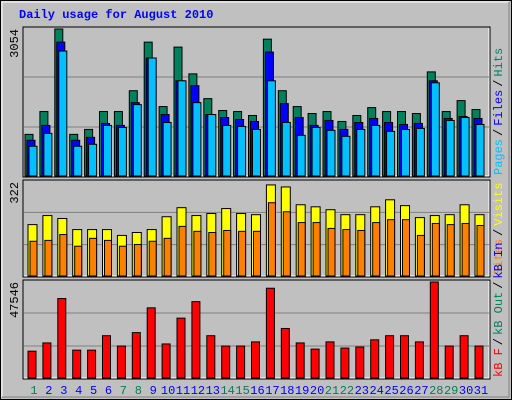 The height and width of the screenshot is (400, 512). I want to click on x-tick-label: 16, so click(257, 391).